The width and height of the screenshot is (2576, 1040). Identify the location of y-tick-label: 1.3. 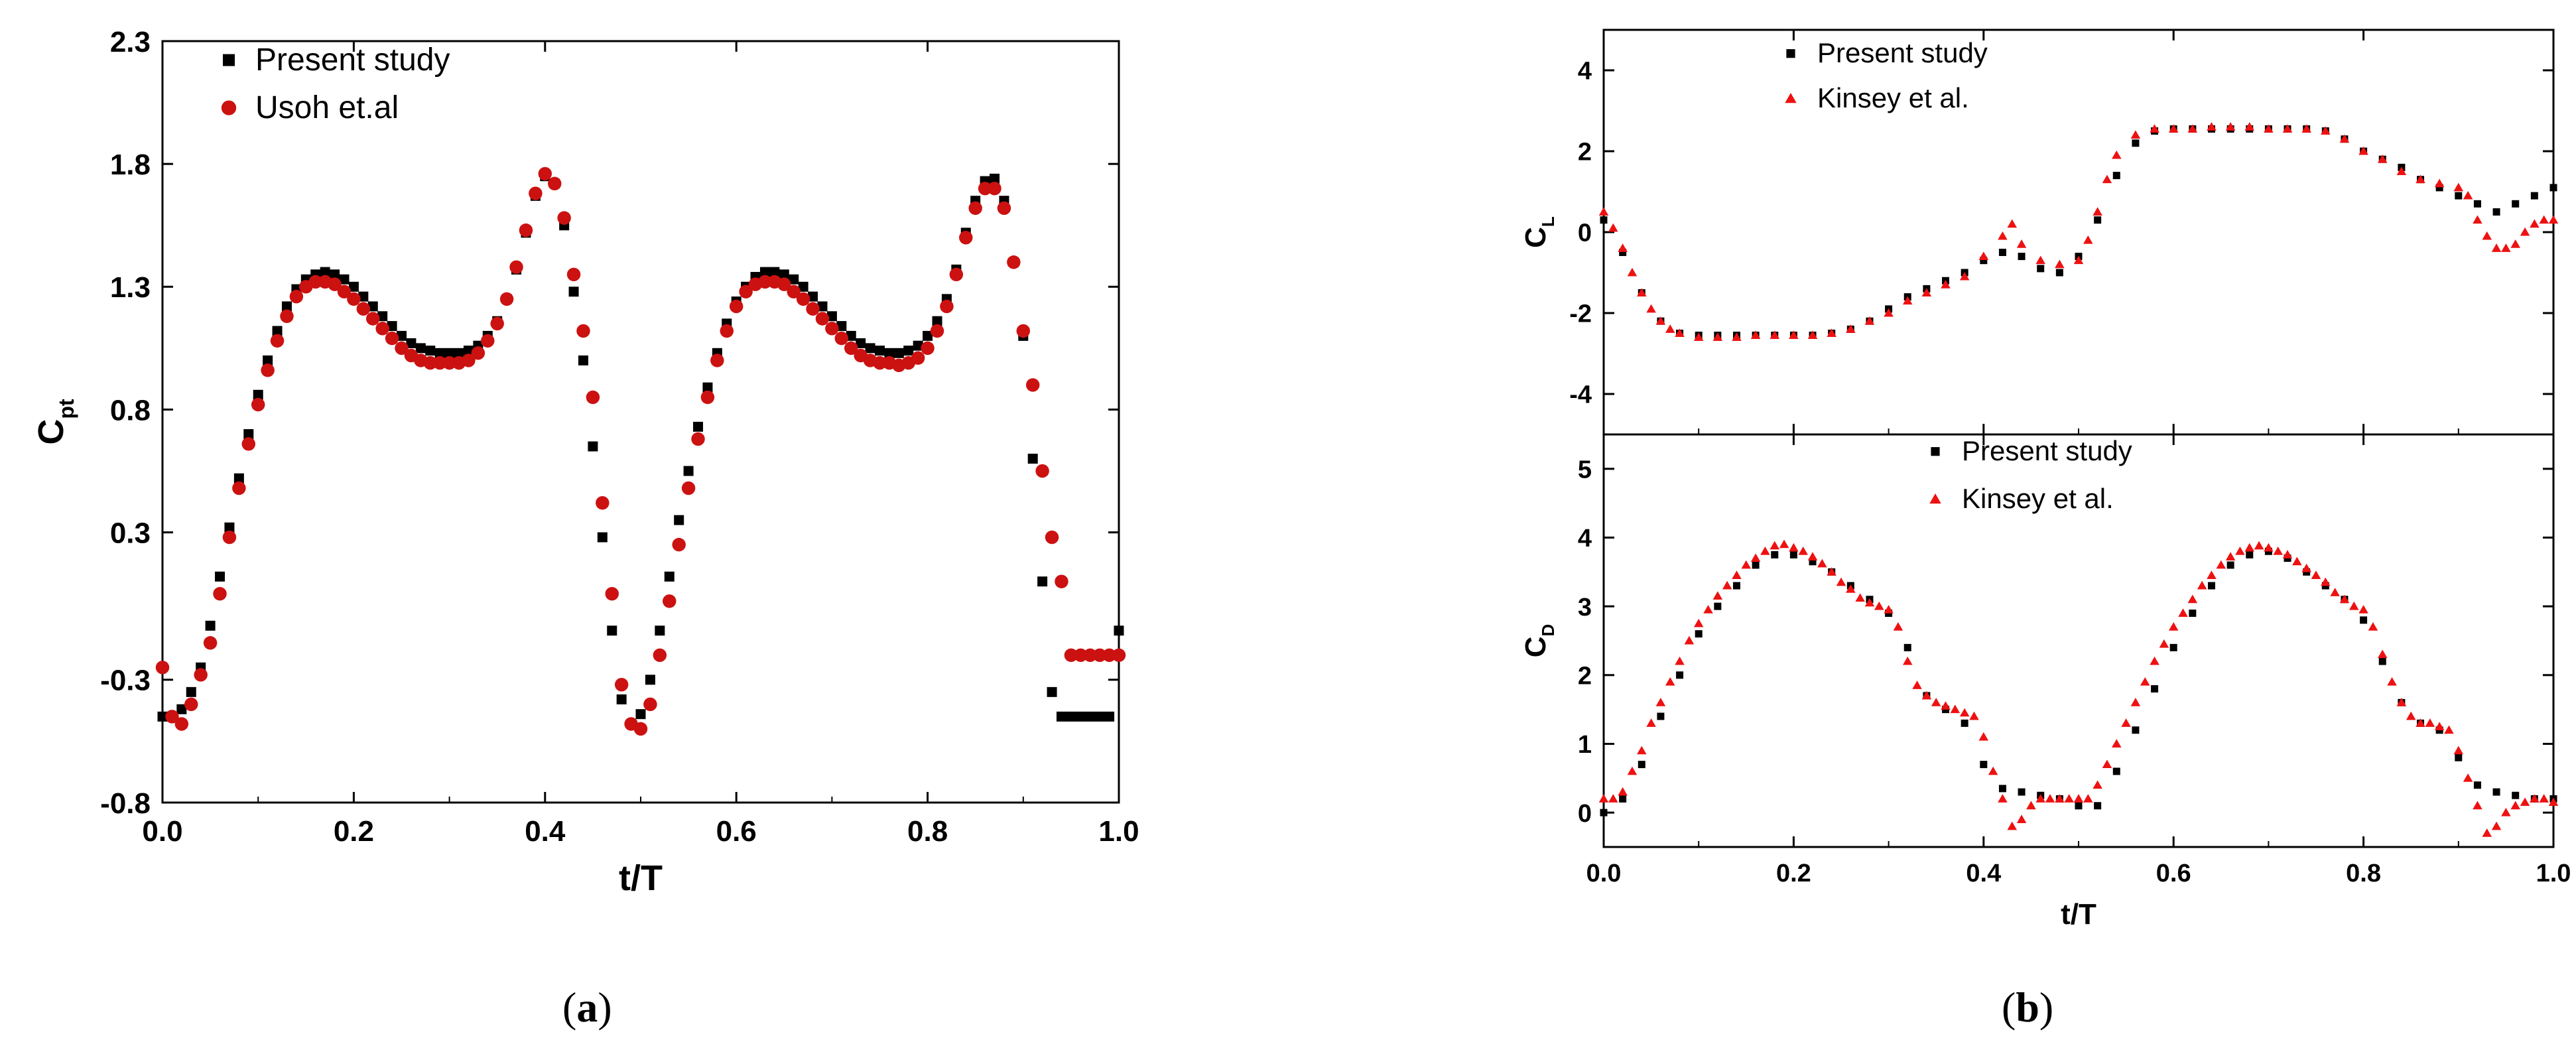
(131, 287).